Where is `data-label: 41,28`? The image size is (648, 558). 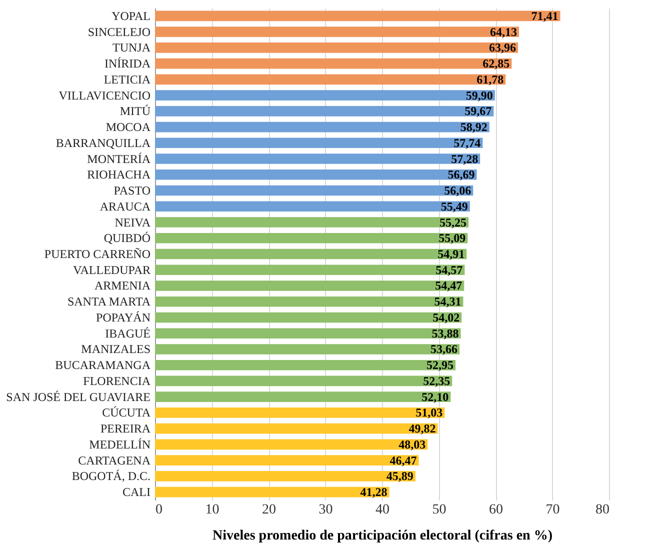
data-label: 41,28 is located at coordinates (374, 492).